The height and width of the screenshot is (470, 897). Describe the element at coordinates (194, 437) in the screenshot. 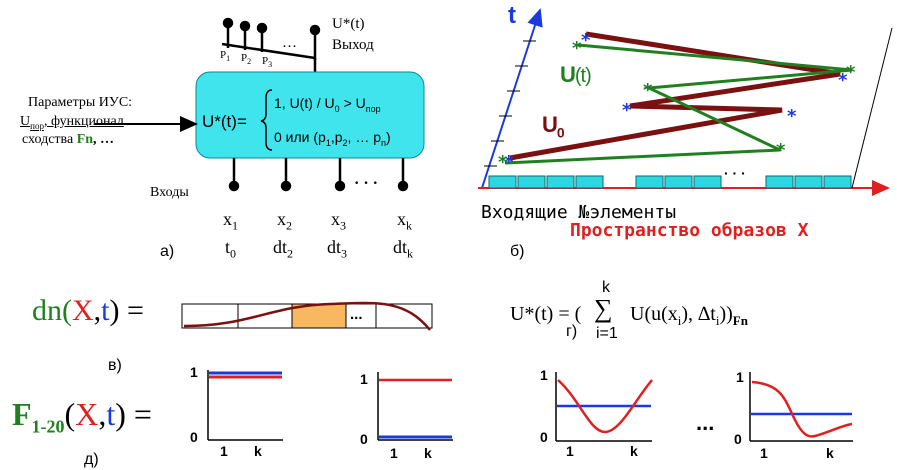

I see `graph-1-y-bottom: 0` at that location.